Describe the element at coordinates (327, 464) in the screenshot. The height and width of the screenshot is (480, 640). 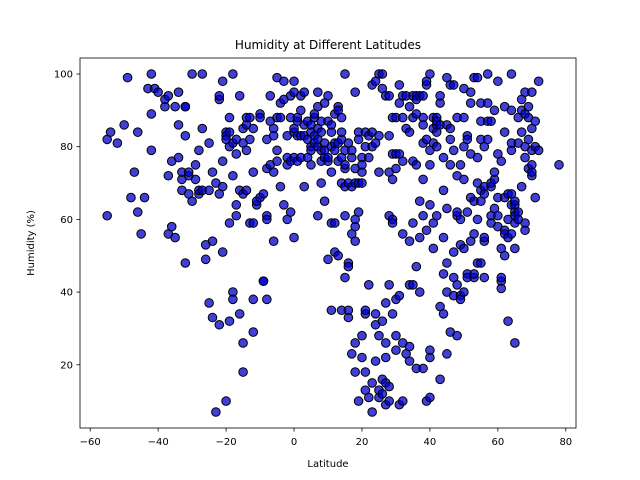
I see `x-axis-label: Latitude` at that location.